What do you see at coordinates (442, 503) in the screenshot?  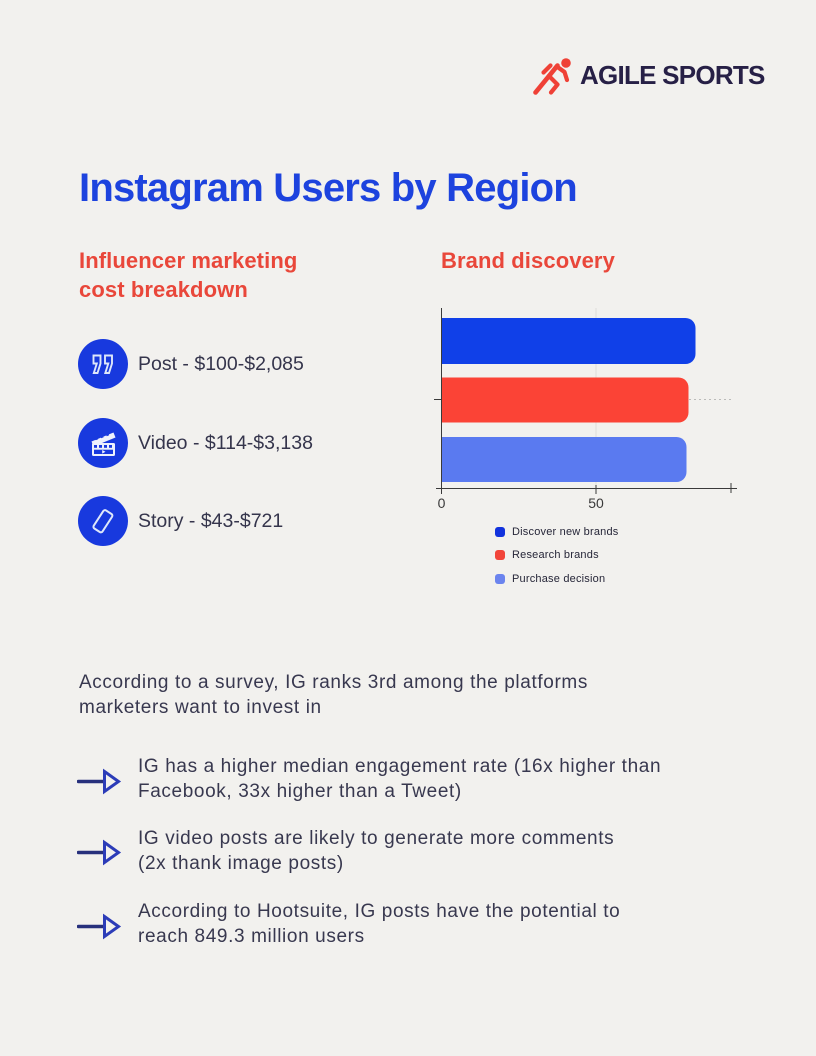 I see `svg-text: 0` at bounding box center [442, 503].